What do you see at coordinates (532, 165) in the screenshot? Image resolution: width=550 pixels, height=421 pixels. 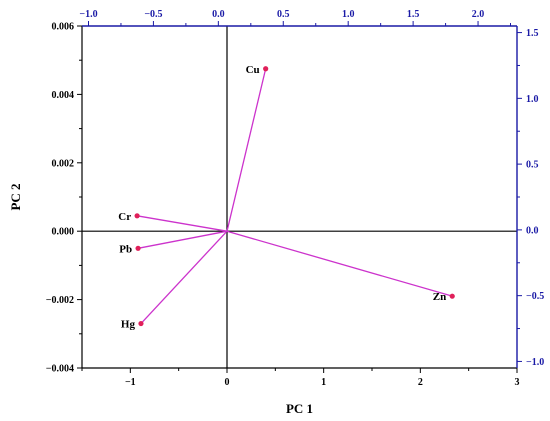 I see `right-tick-label: 0.5` at bounding box center [532, 165].